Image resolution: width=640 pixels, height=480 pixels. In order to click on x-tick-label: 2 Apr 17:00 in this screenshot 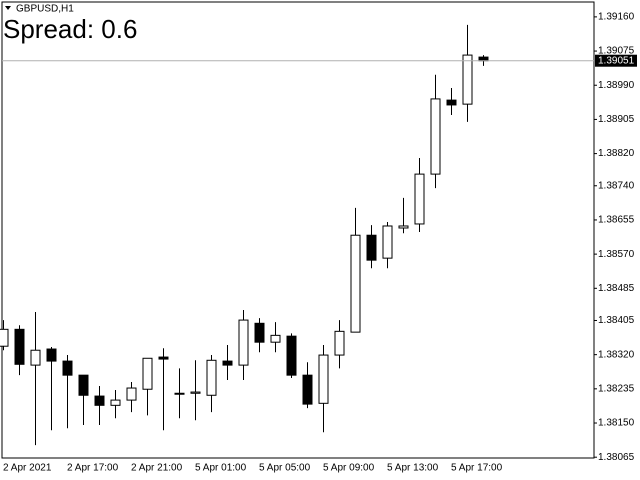, I will do `click(93, 468)`.